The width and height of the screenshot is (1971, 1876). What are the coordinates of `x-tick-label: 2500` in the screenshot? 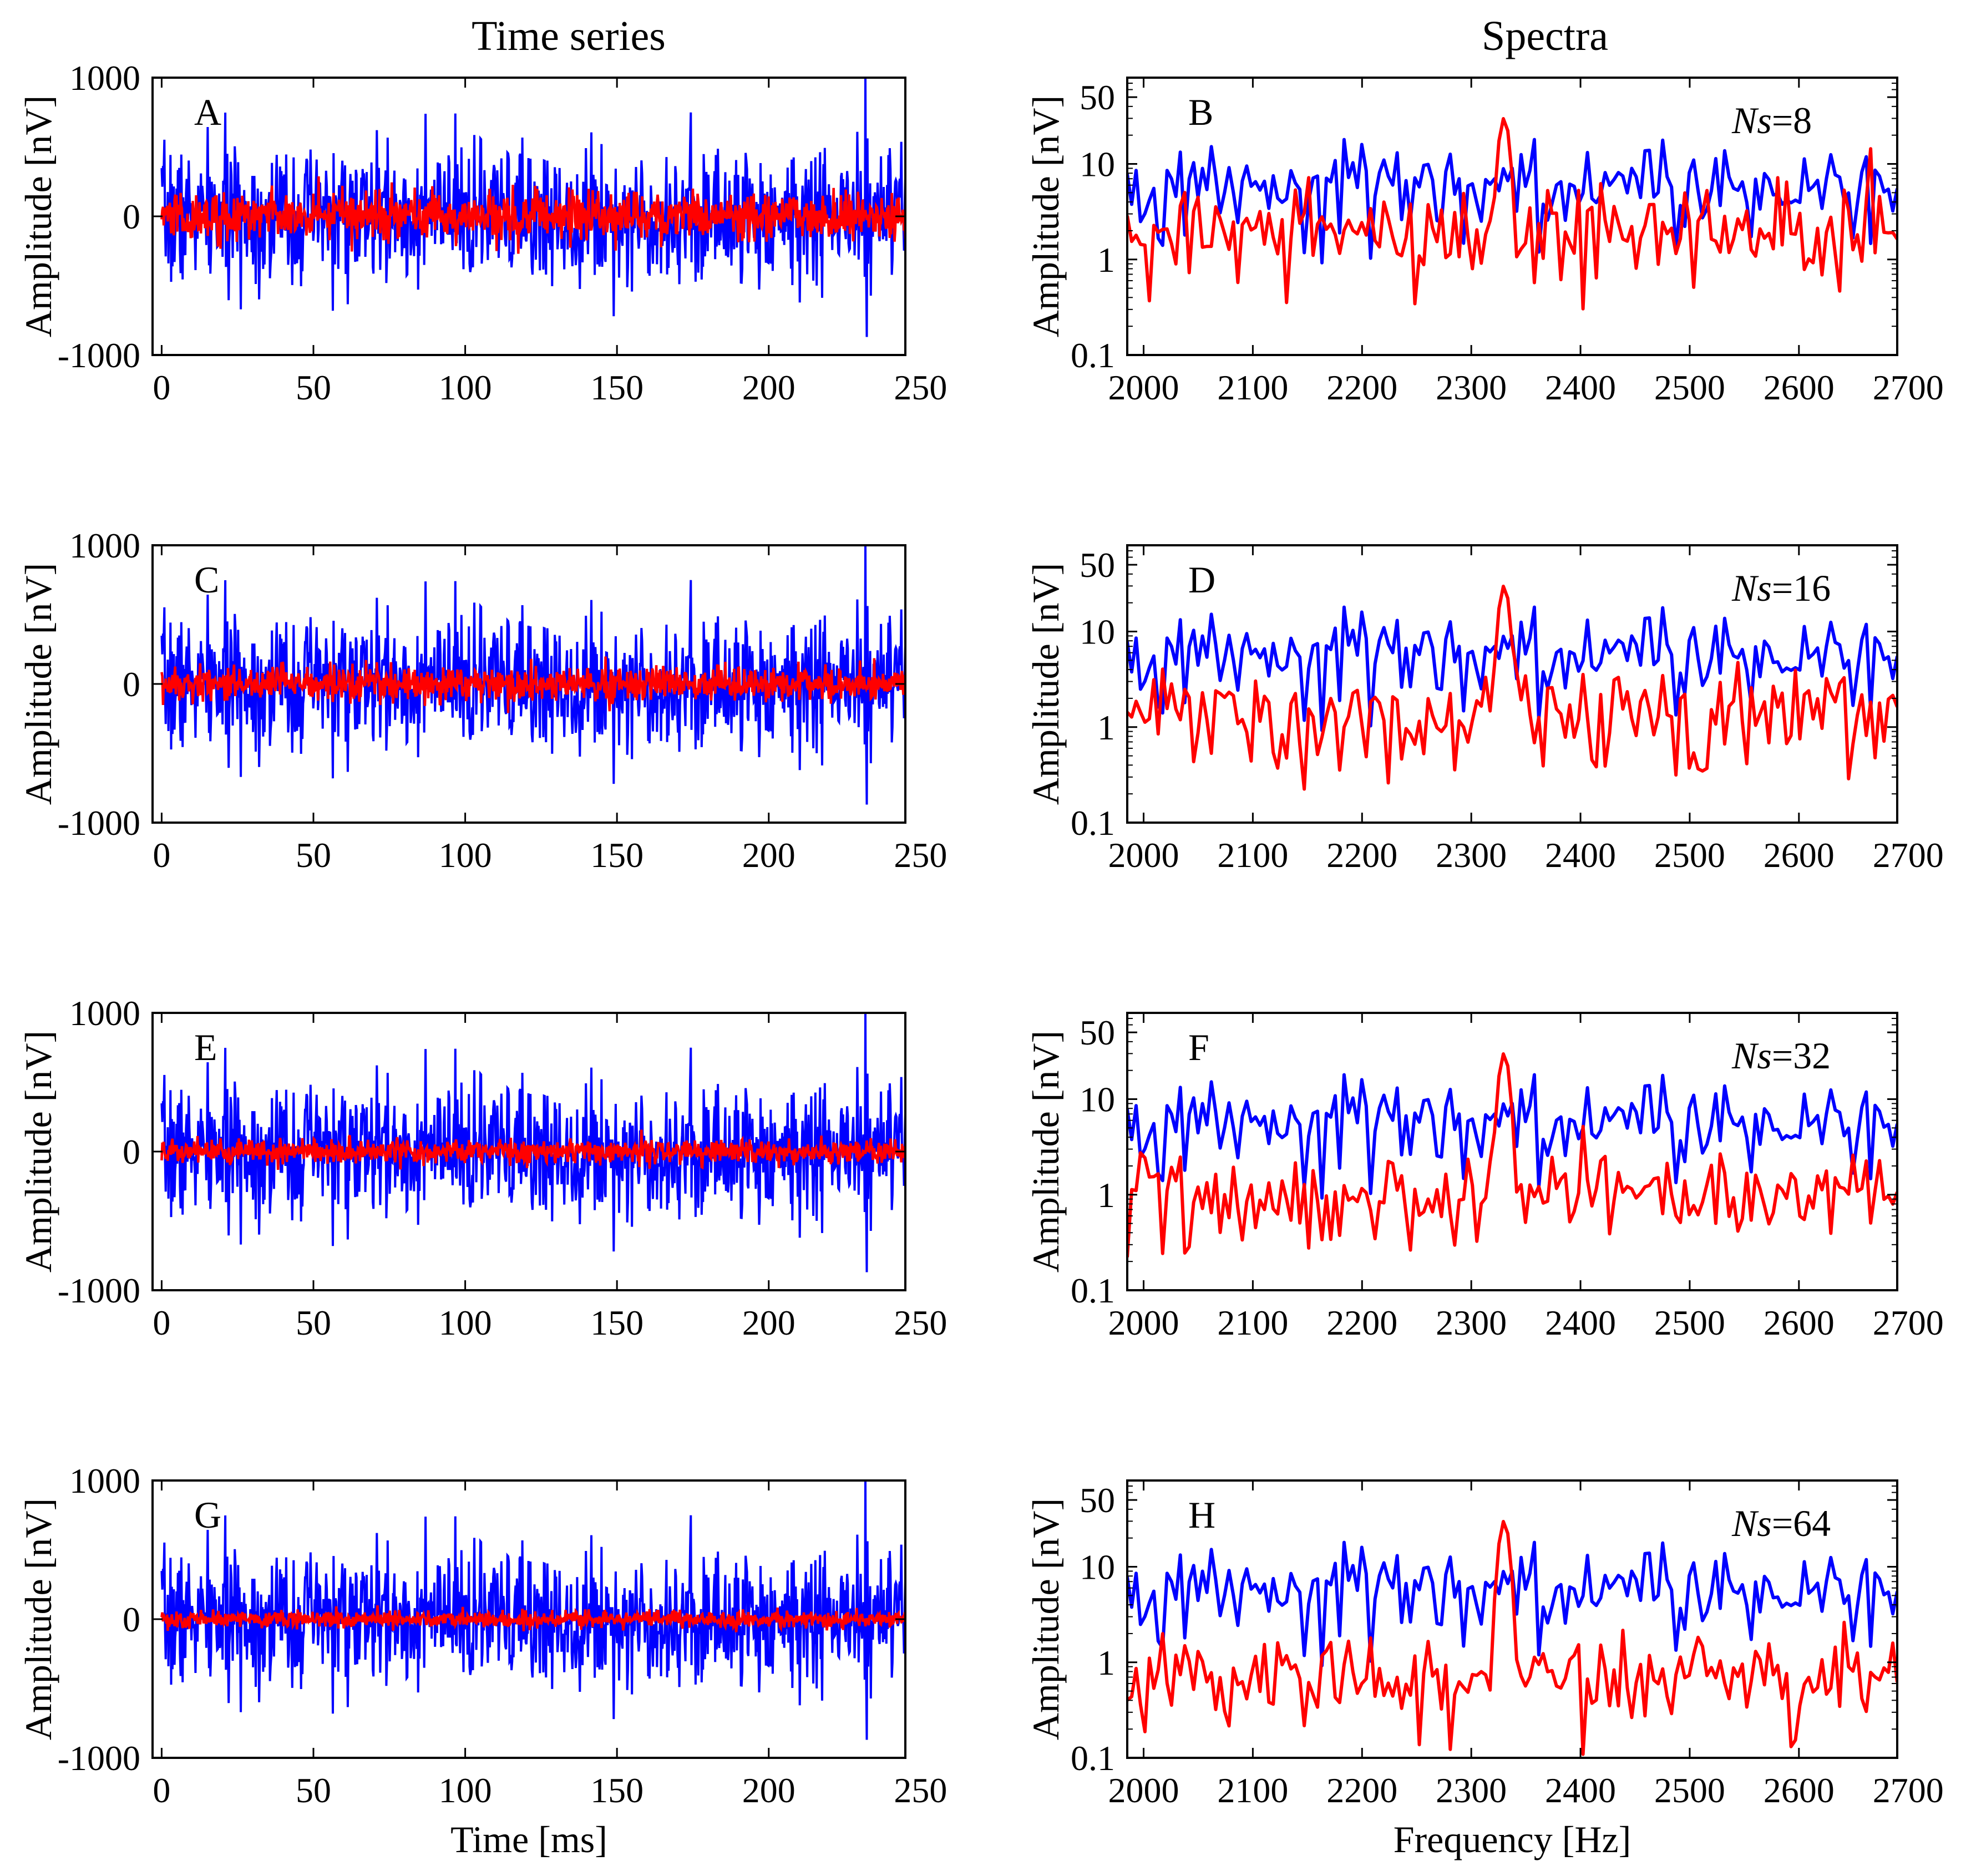 It's located at (1689, 1791).